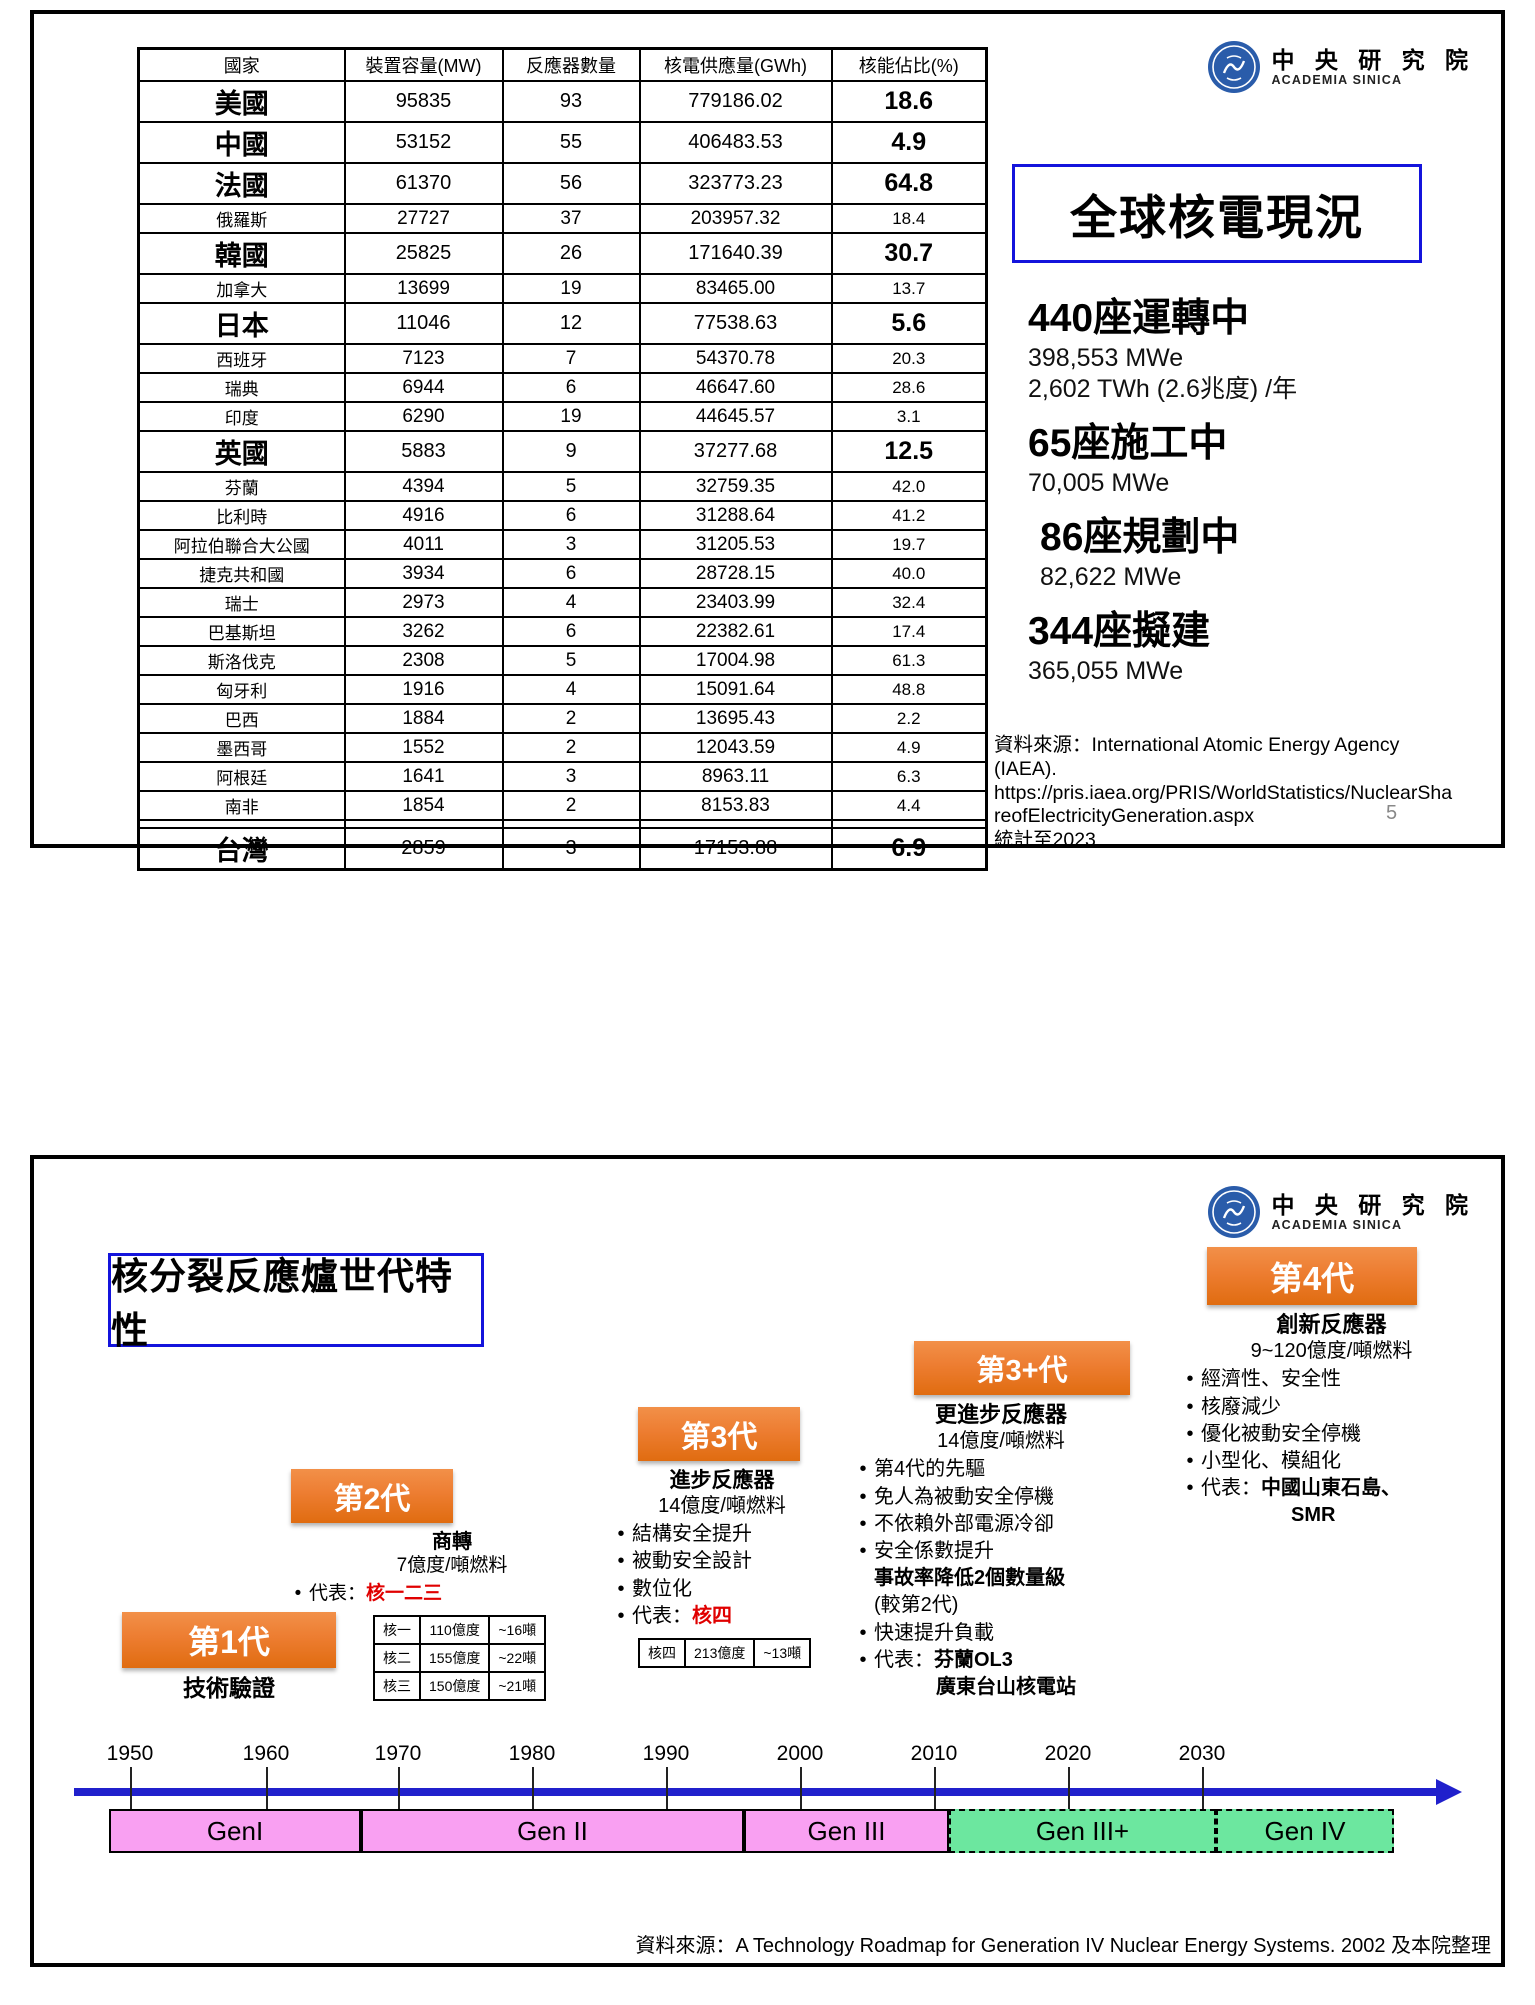 Image resolution: width=1535 pixels, height=2005 pixels. I want to click on cell-capacity: 61370, so click(423, 183).